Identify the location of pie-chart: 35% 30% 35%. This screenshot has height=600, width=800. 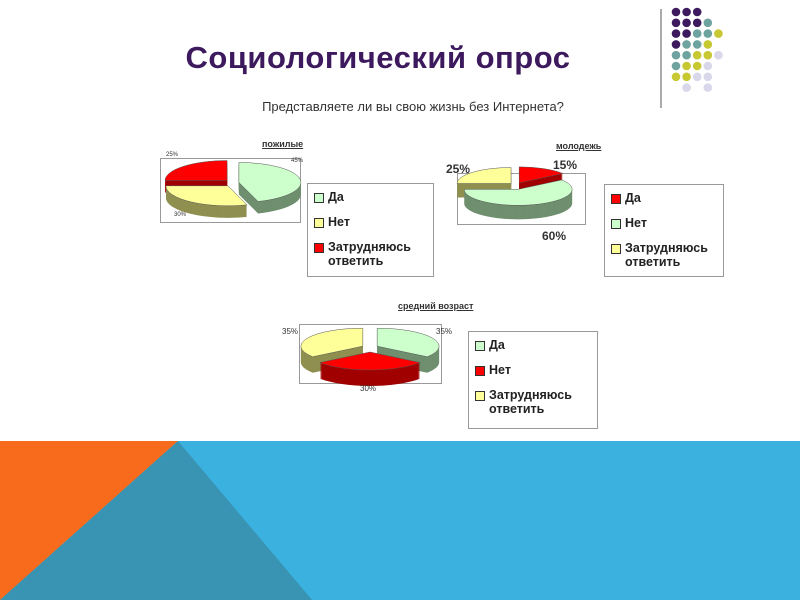
(367, 360).